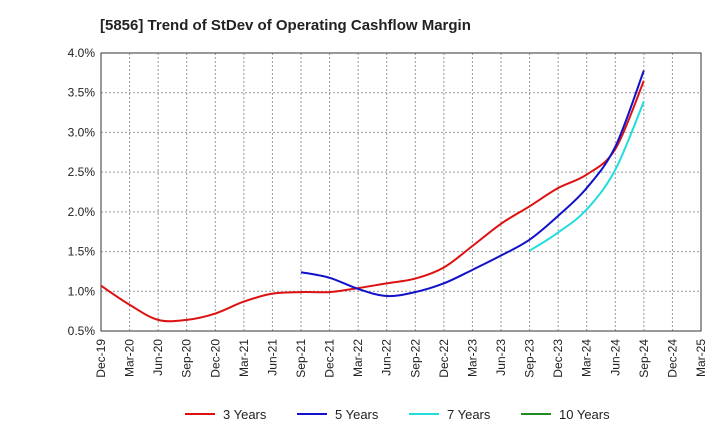 The width and height of the screenshot is (720, 440). I want to click on y-tick-label: 1.0%, so click(82, 291).